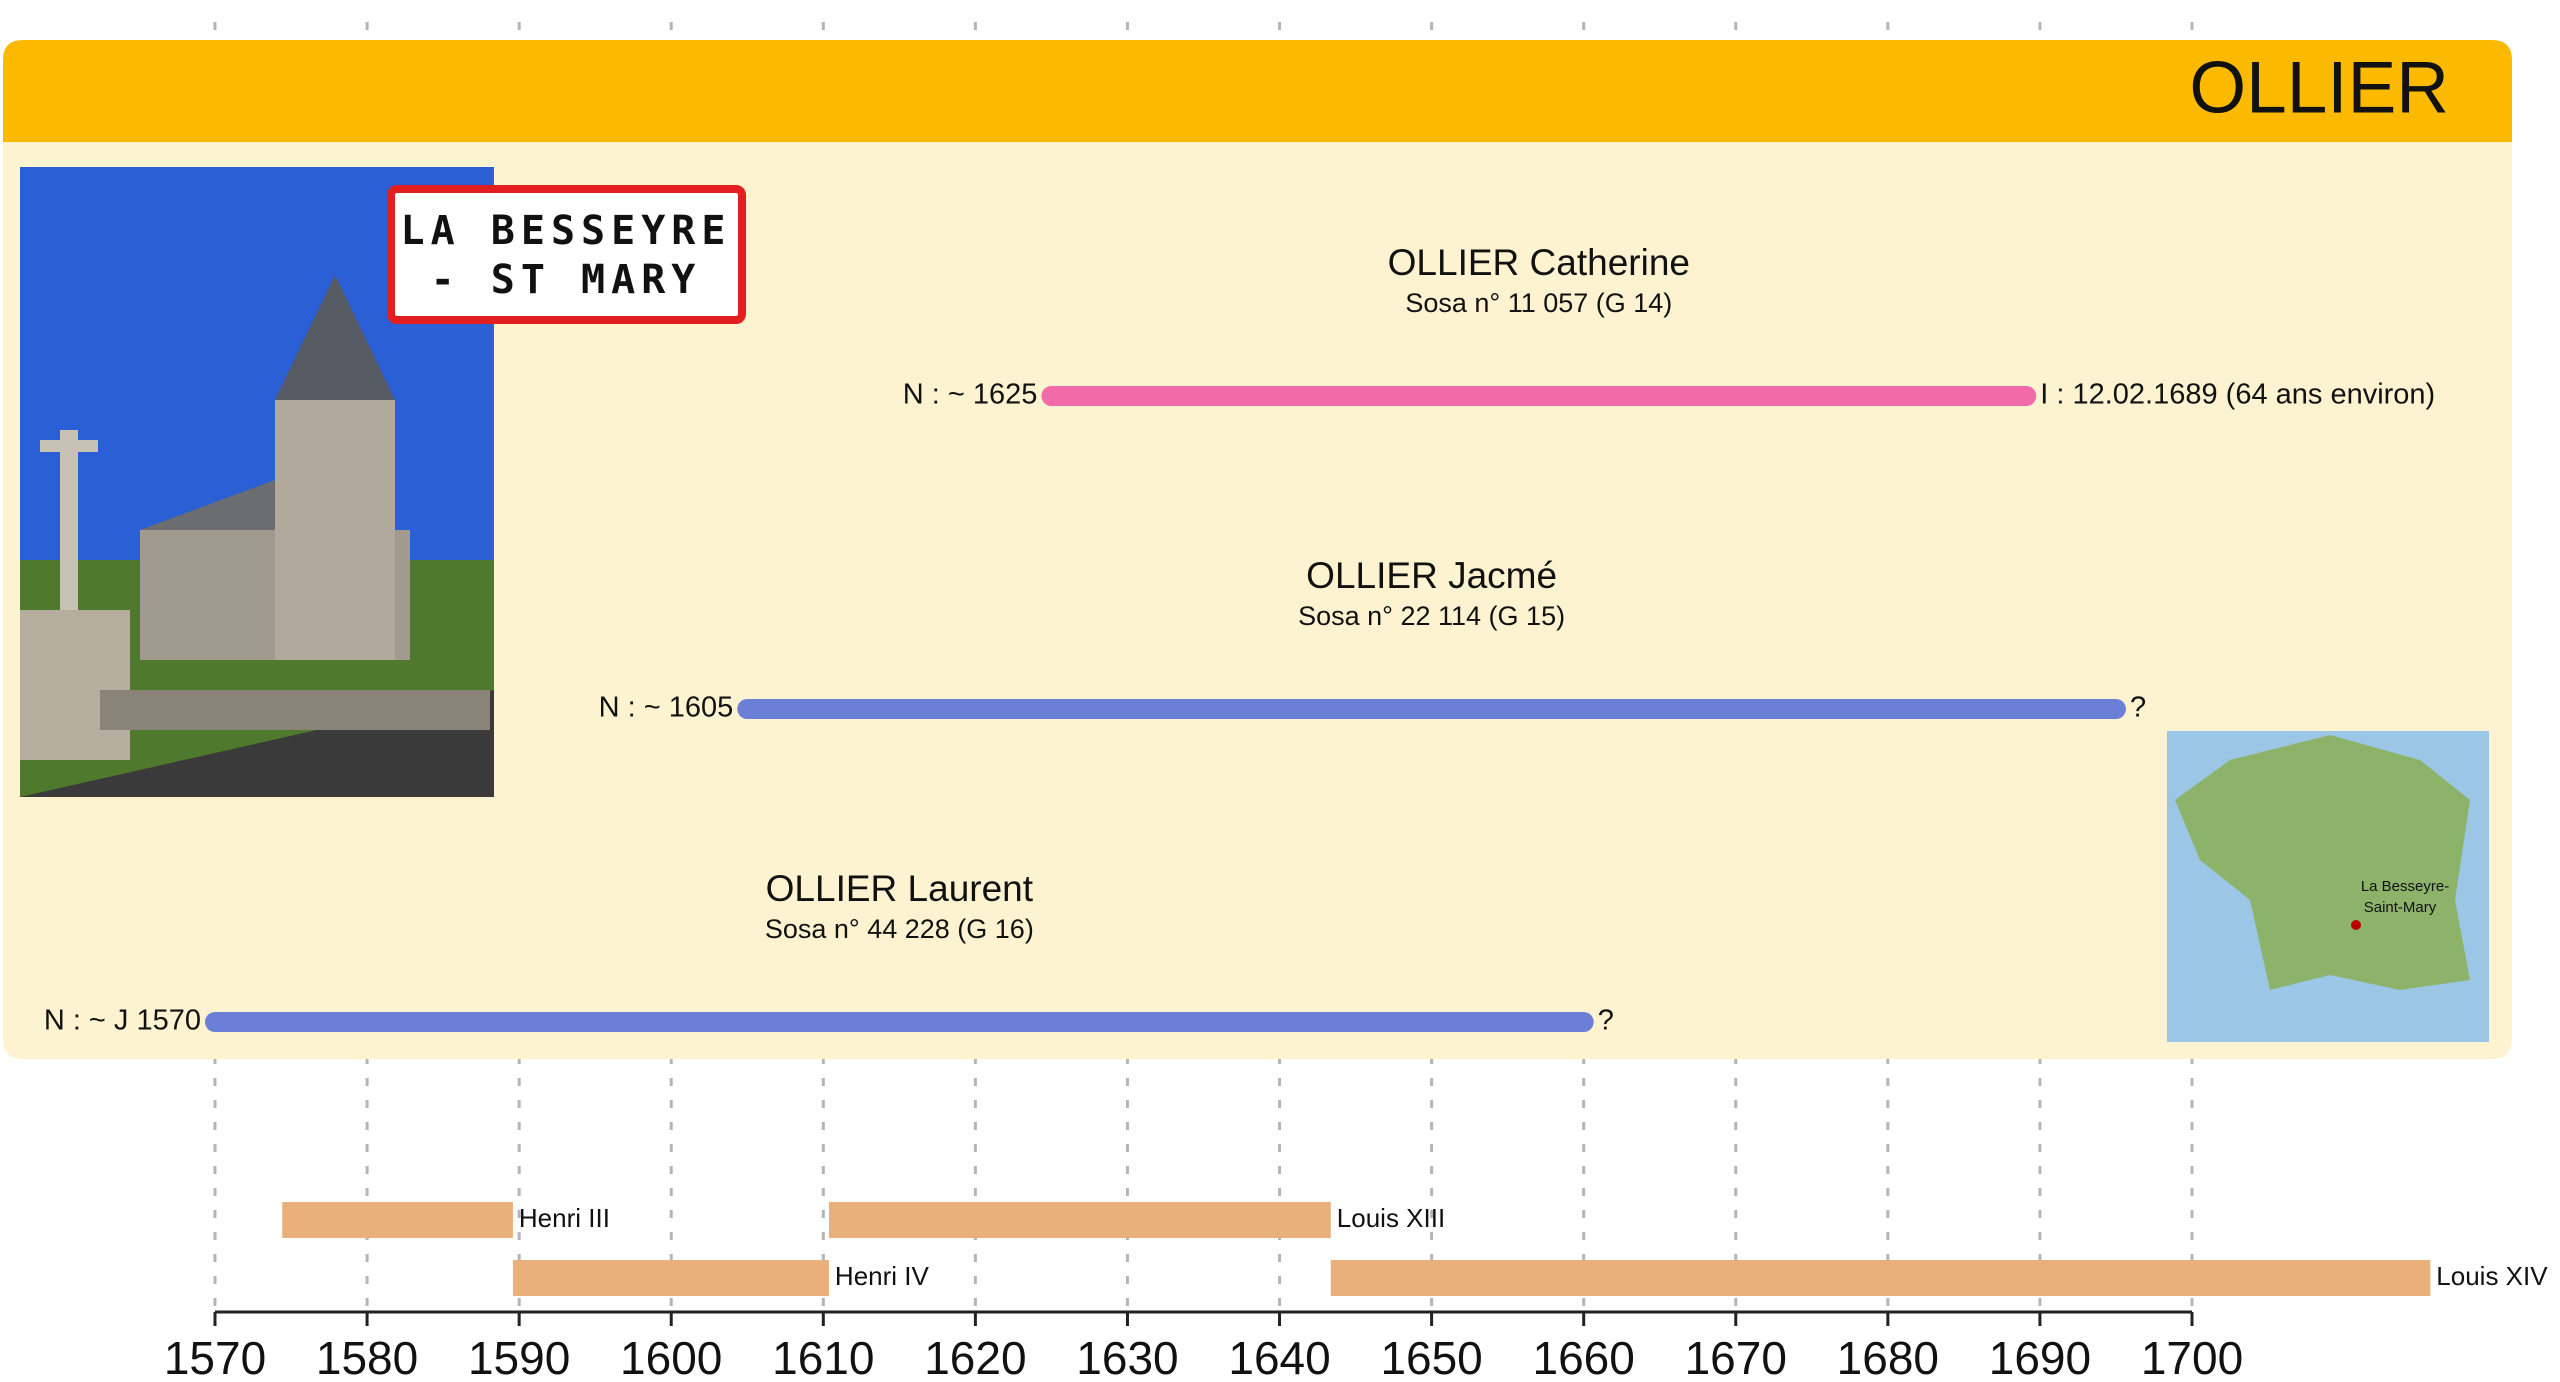 This screenshot has width=2560, height=1382. Describe the element at coordinates (1538, 303) in the screenshot. I see `person-sosa: Sosa n° 11 057 (G 14)` at that location.